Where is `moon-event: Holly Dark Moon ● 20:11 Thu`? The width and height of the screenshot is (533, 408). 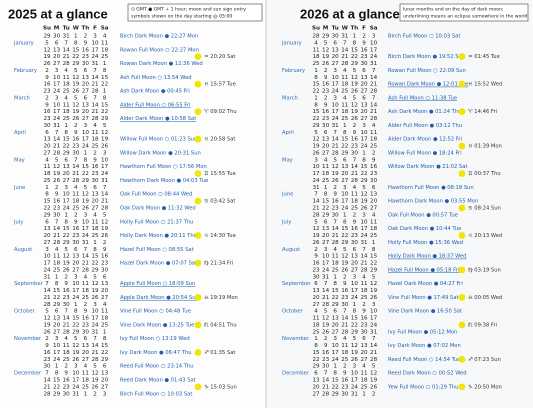
moon-event: Holly Dark Moon ● 20:11 Thu is located at coordinates (158, 236).